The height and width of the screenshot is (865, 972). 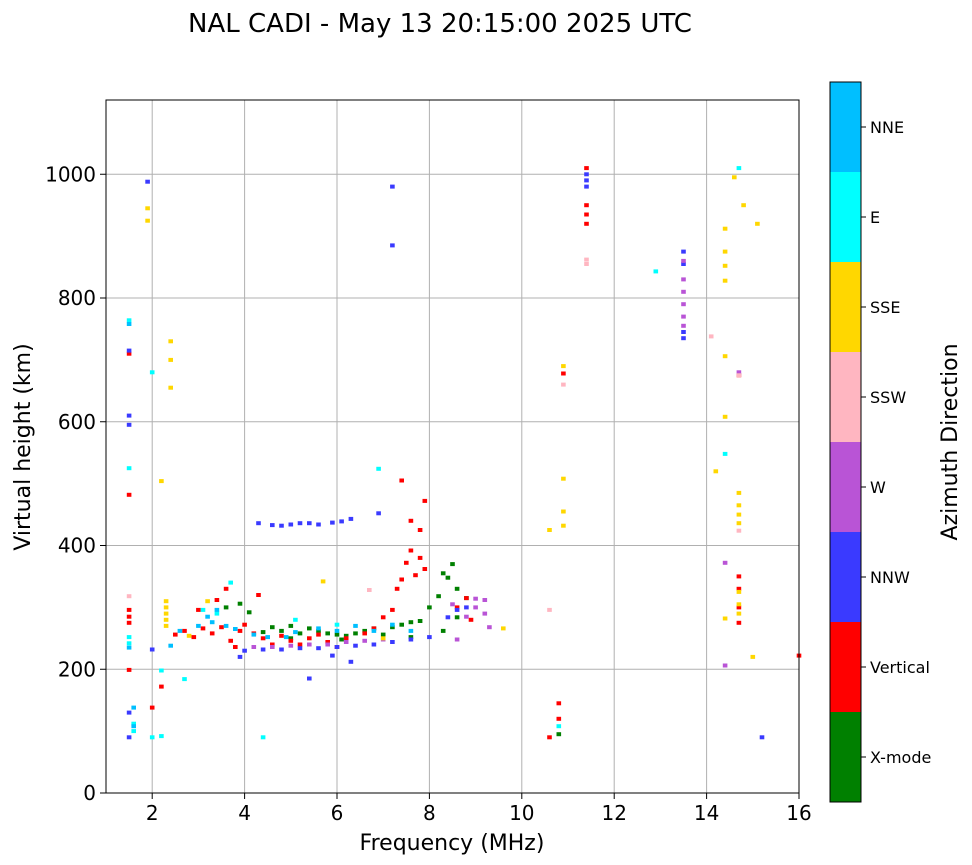 I want to click on colorbar-category-label: SSW, so click(x=888, y=397).